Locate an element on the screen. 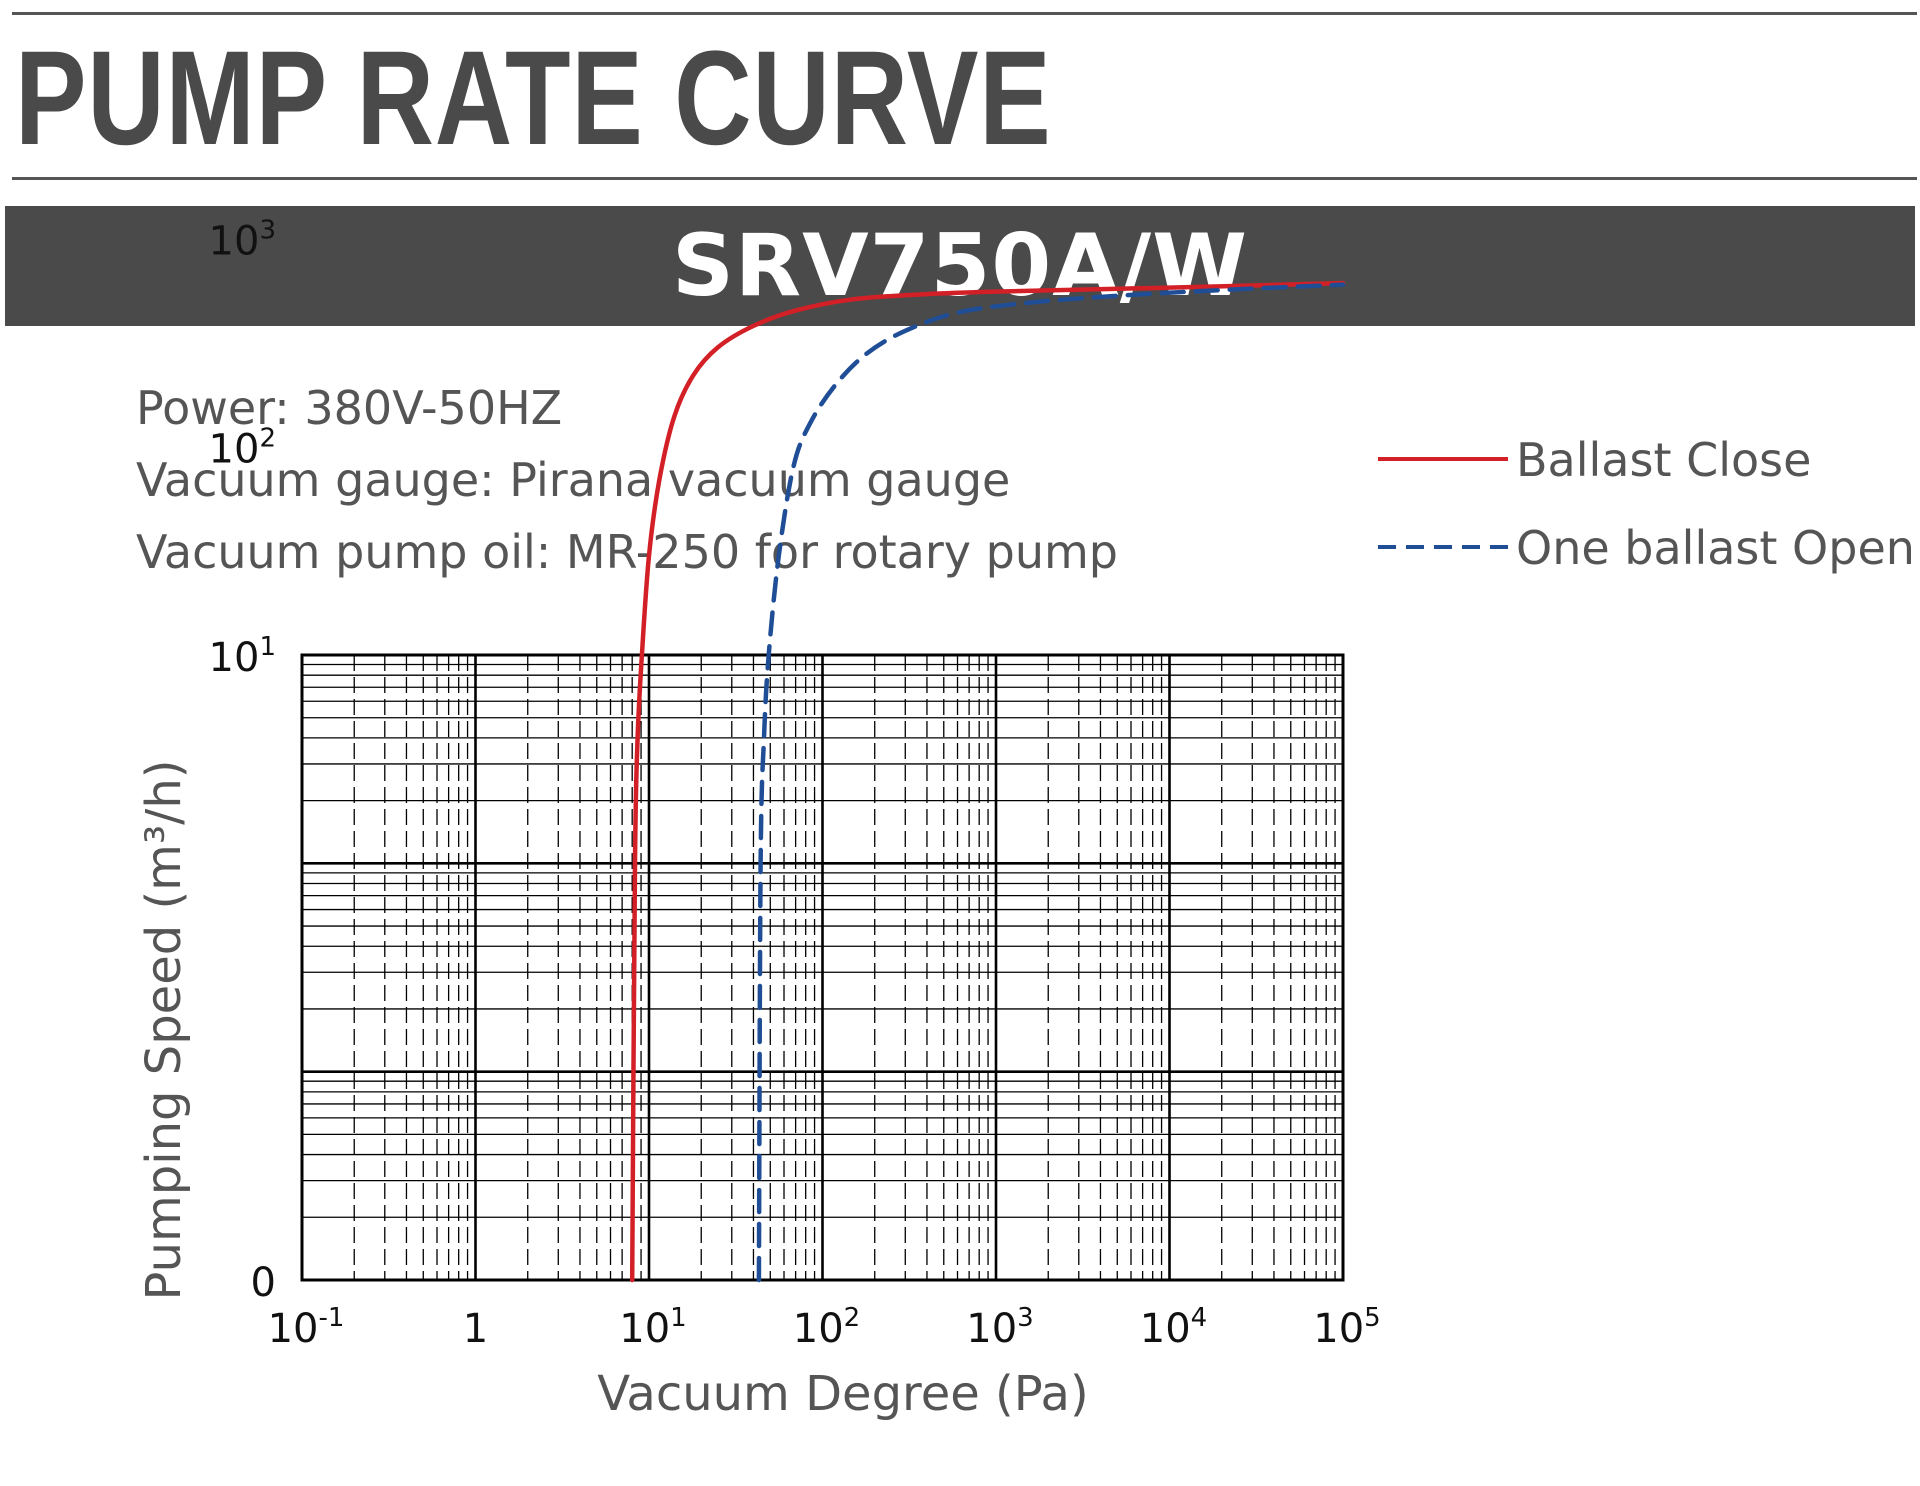 This screenshot has height=1486, width=1920. y-tick-label: 0 is located at coordinates (263, 1283).